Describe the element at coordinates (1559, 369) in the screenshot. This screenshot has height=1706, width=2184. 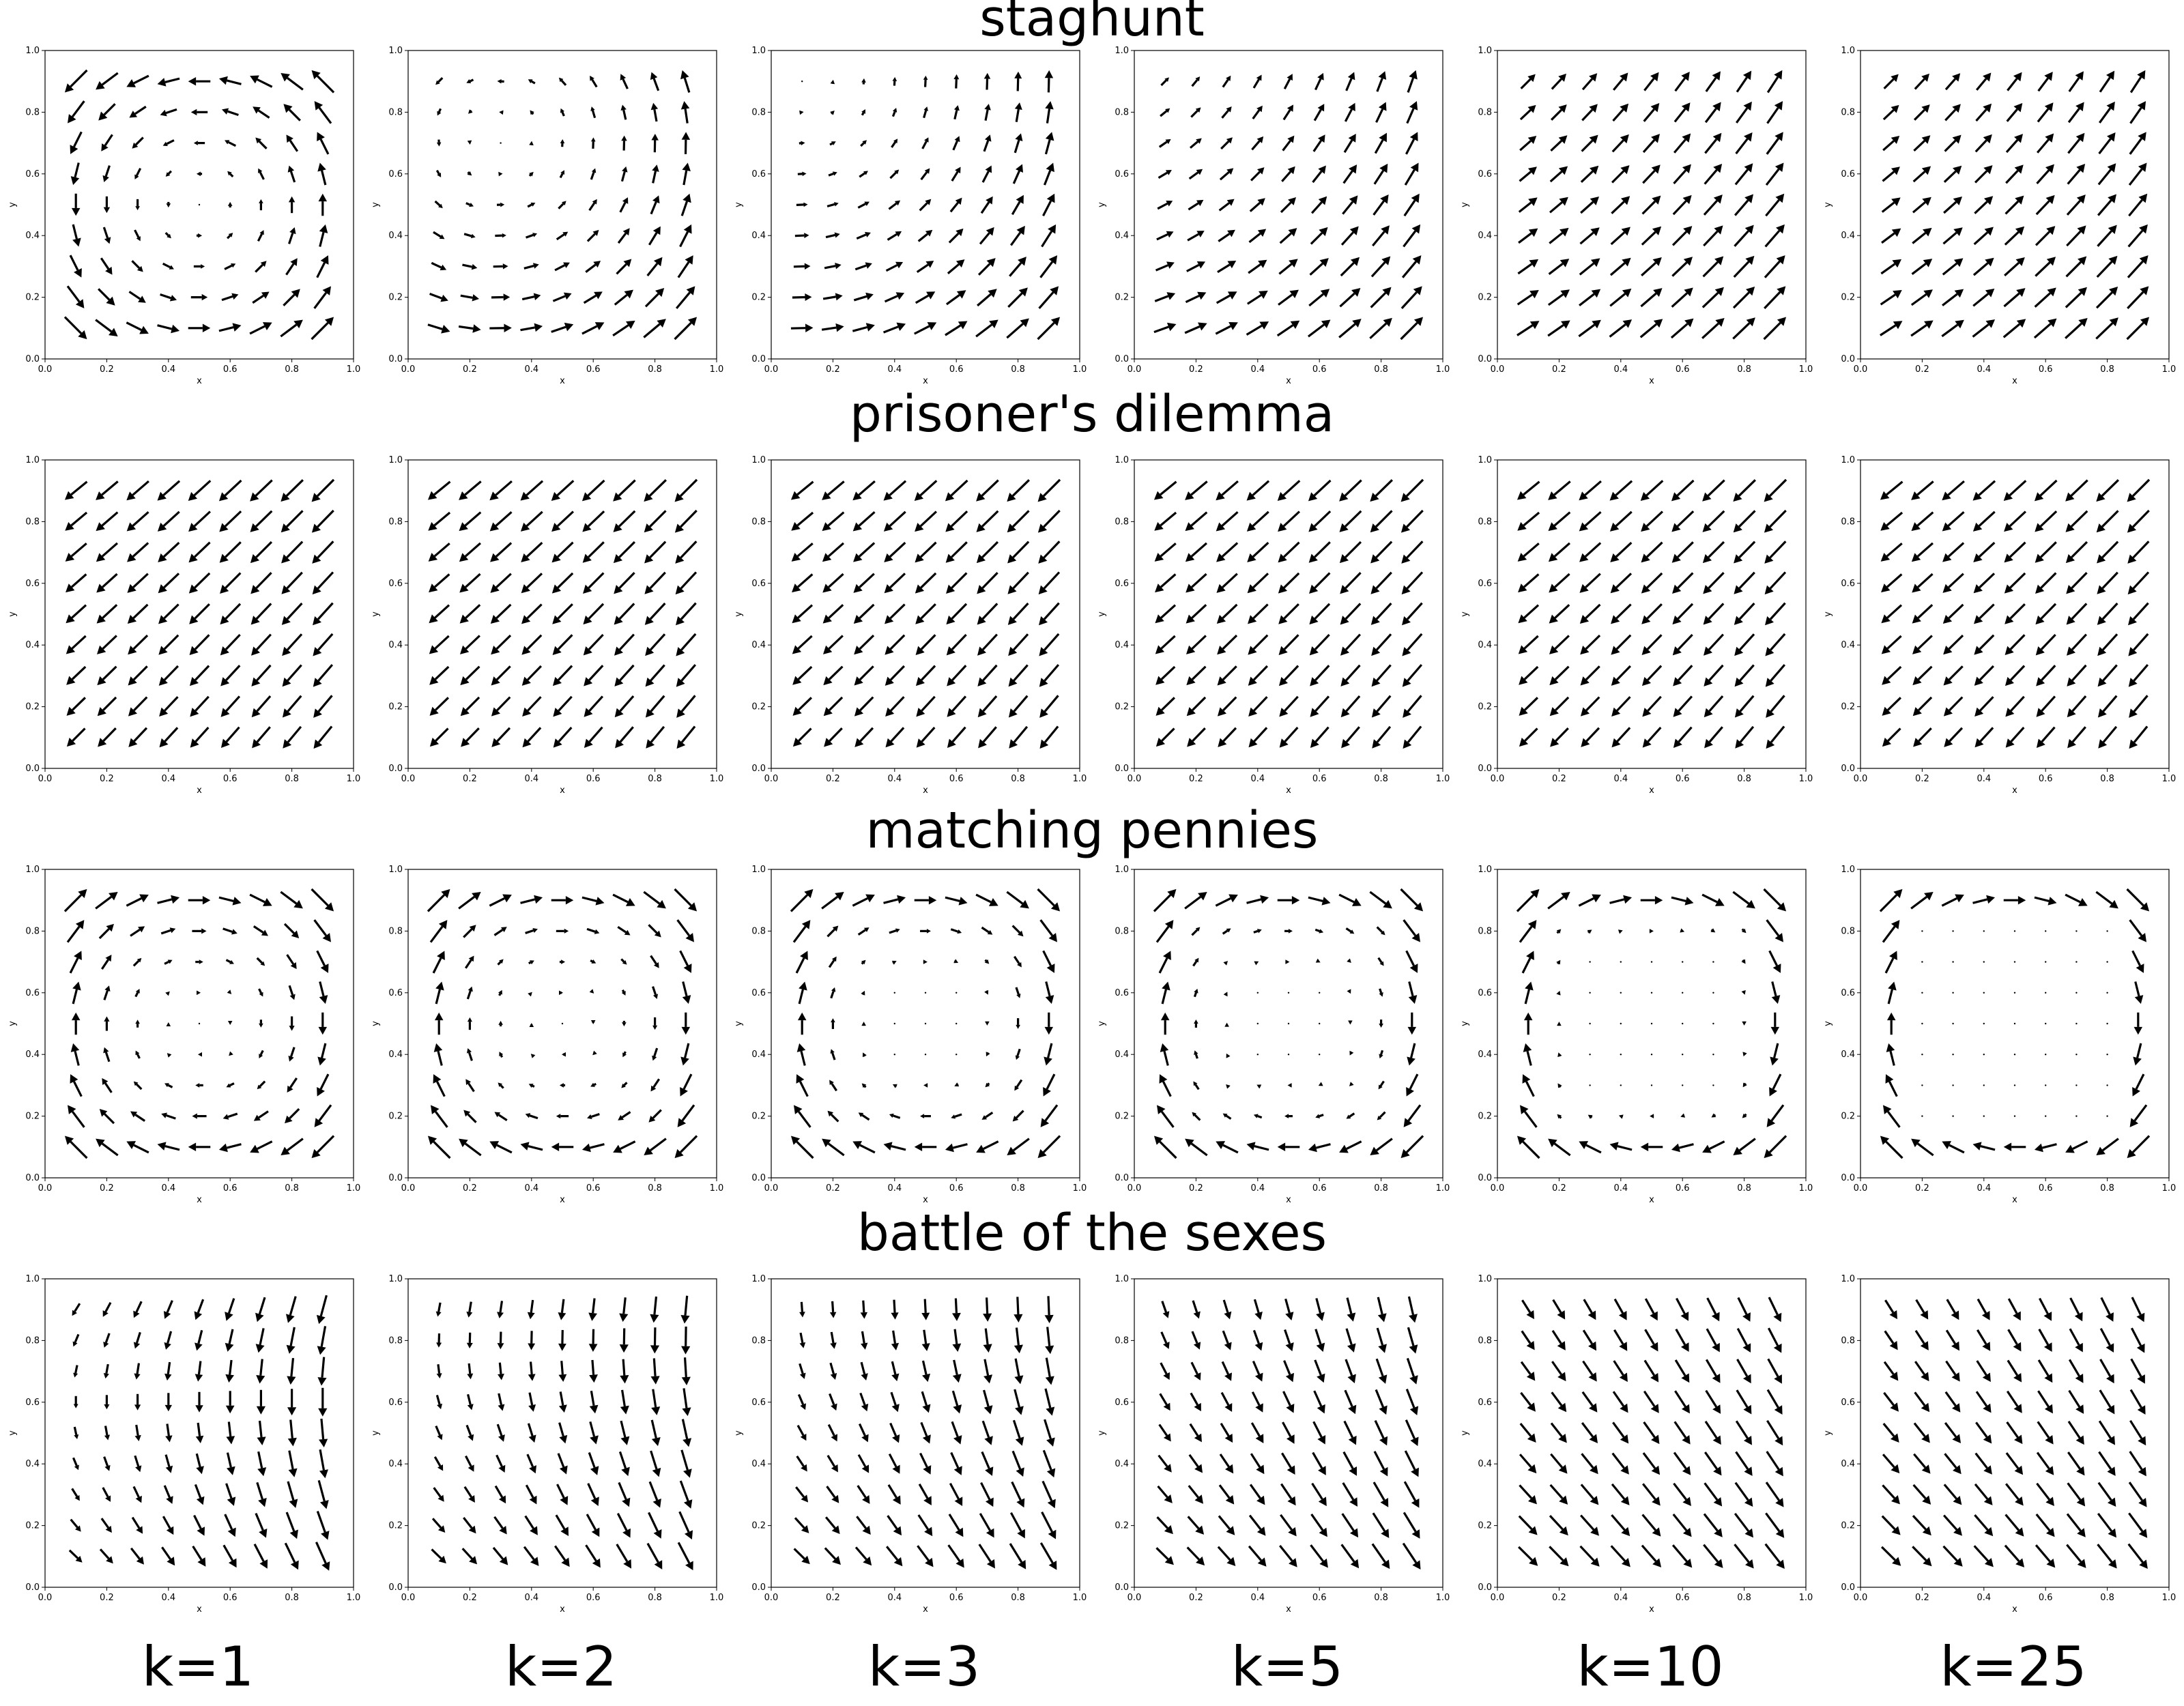
I see `x-tick-label: 0.2` at that location.